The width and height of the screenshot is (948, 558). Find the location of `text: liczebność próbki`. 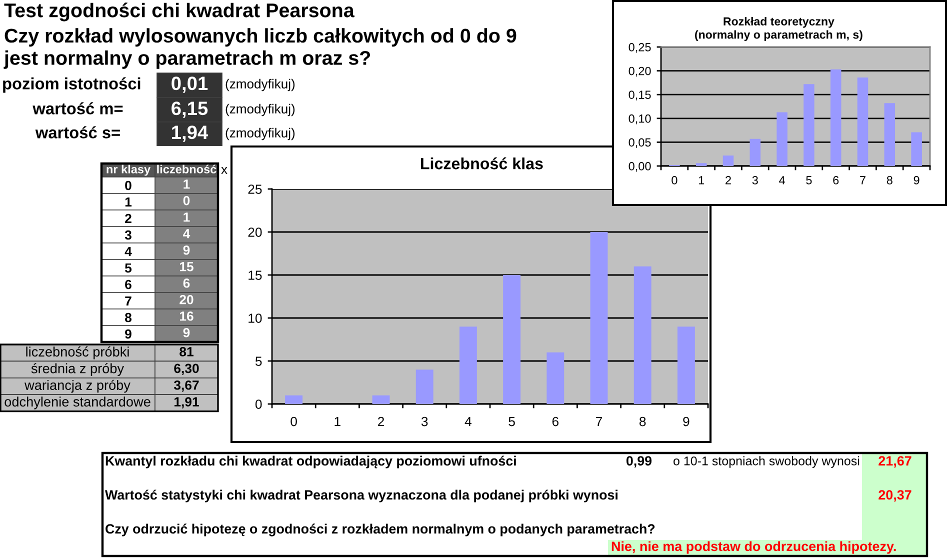

text: liczebność próbki is located at coordinates (77, 353).